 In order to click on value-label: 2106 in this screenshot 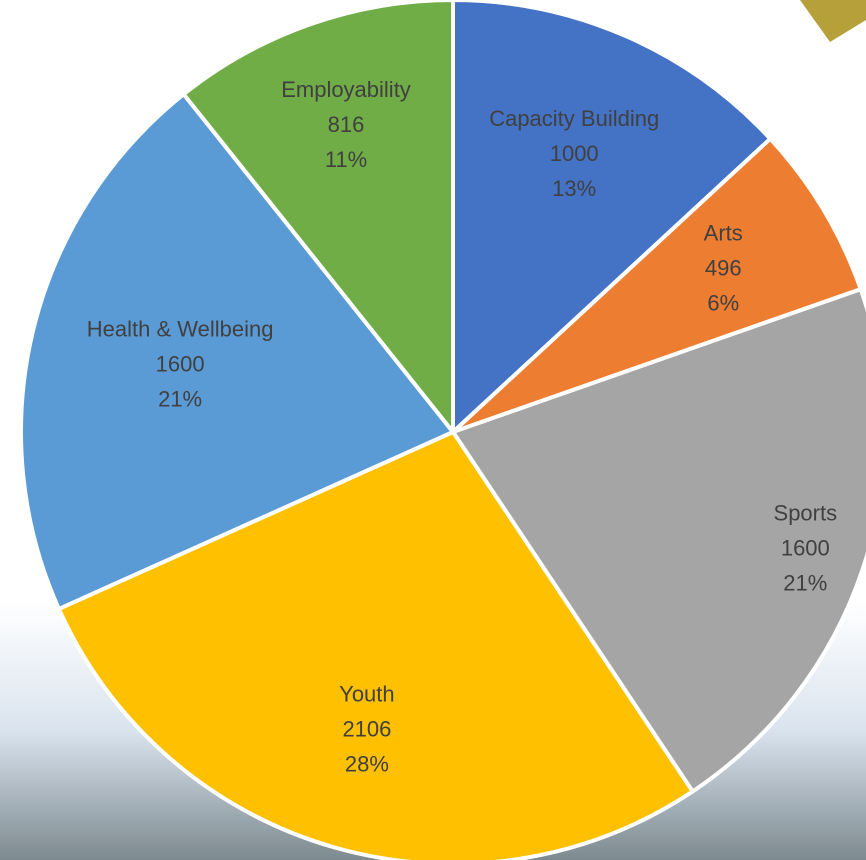, I will do `click(366, 729)`.